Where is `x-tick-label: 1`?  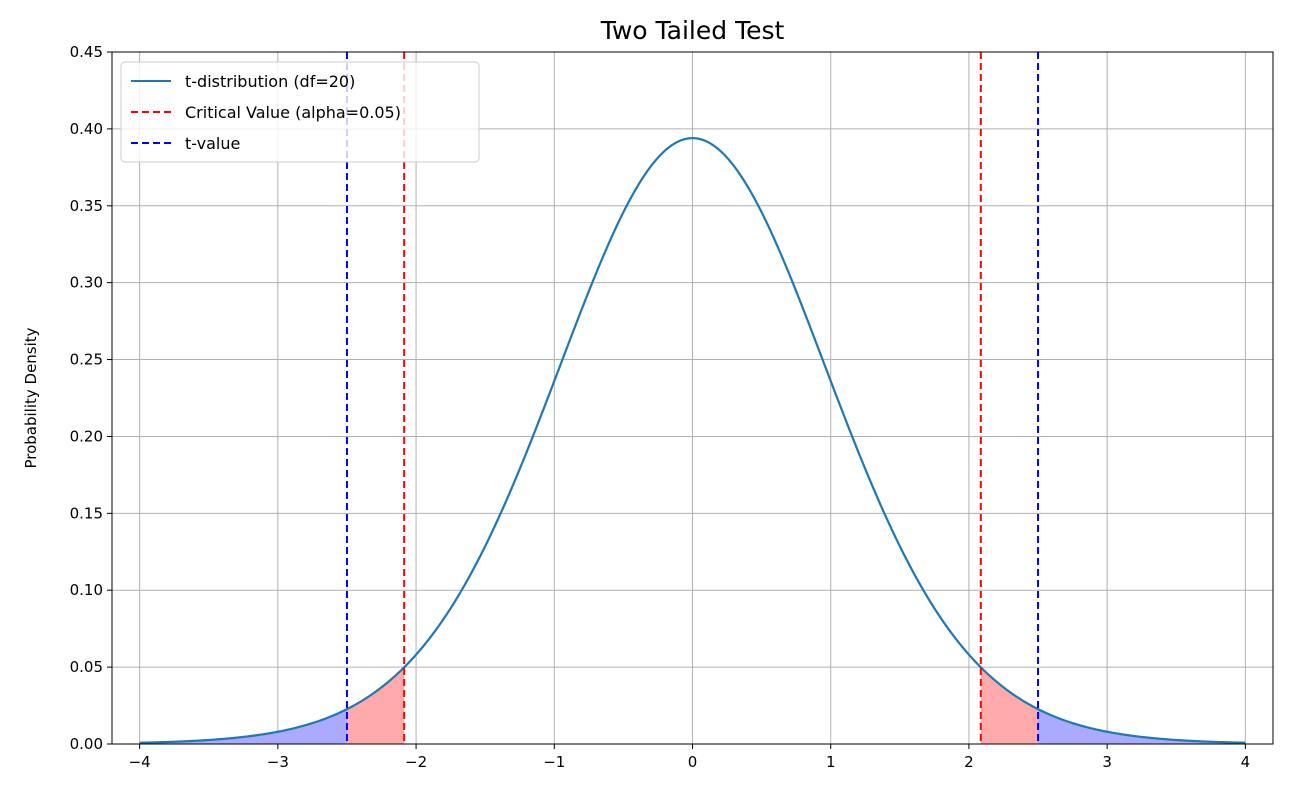
x-tick-label: 1 is located at coordinates (831, 762).